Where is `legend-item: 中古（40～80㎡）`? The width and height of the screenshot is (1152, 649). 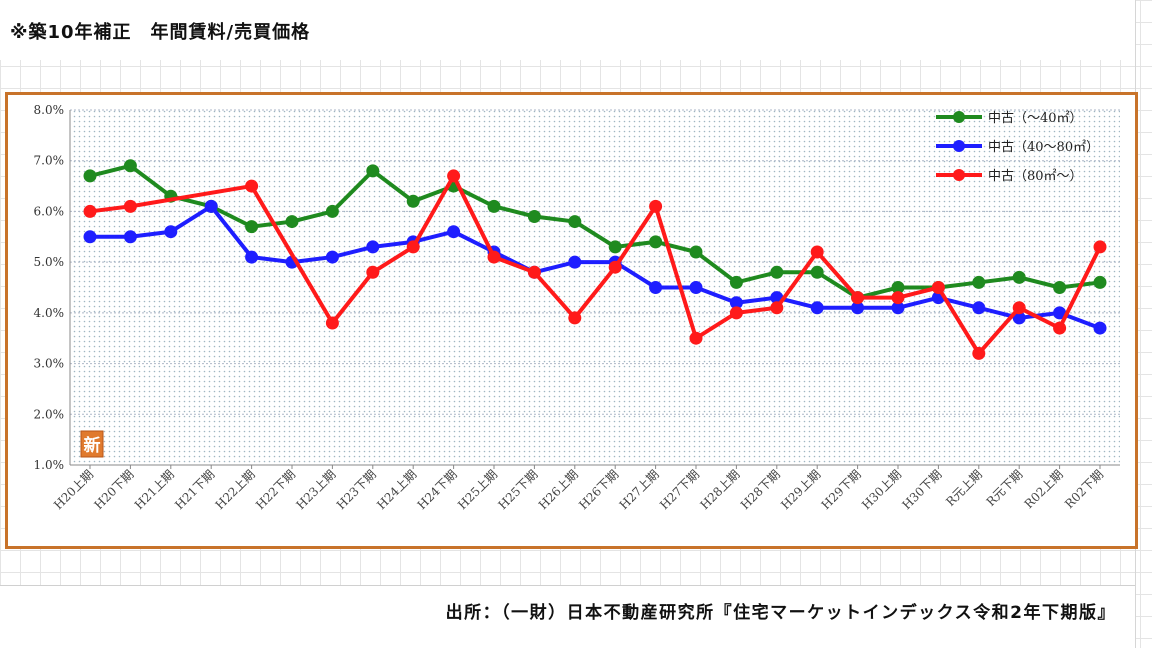
legend-item: 中古（40～80㎡） is located at coordinates (1017, 147).